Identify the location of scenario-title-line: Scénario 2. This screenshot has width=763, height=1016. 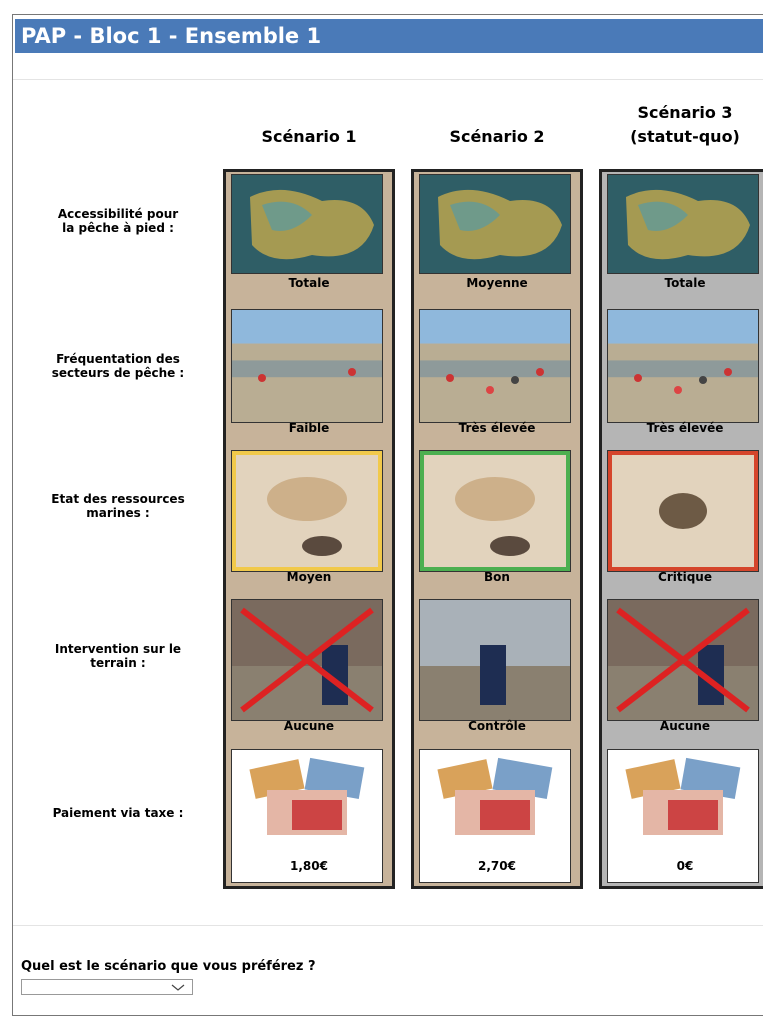
(497, 136).